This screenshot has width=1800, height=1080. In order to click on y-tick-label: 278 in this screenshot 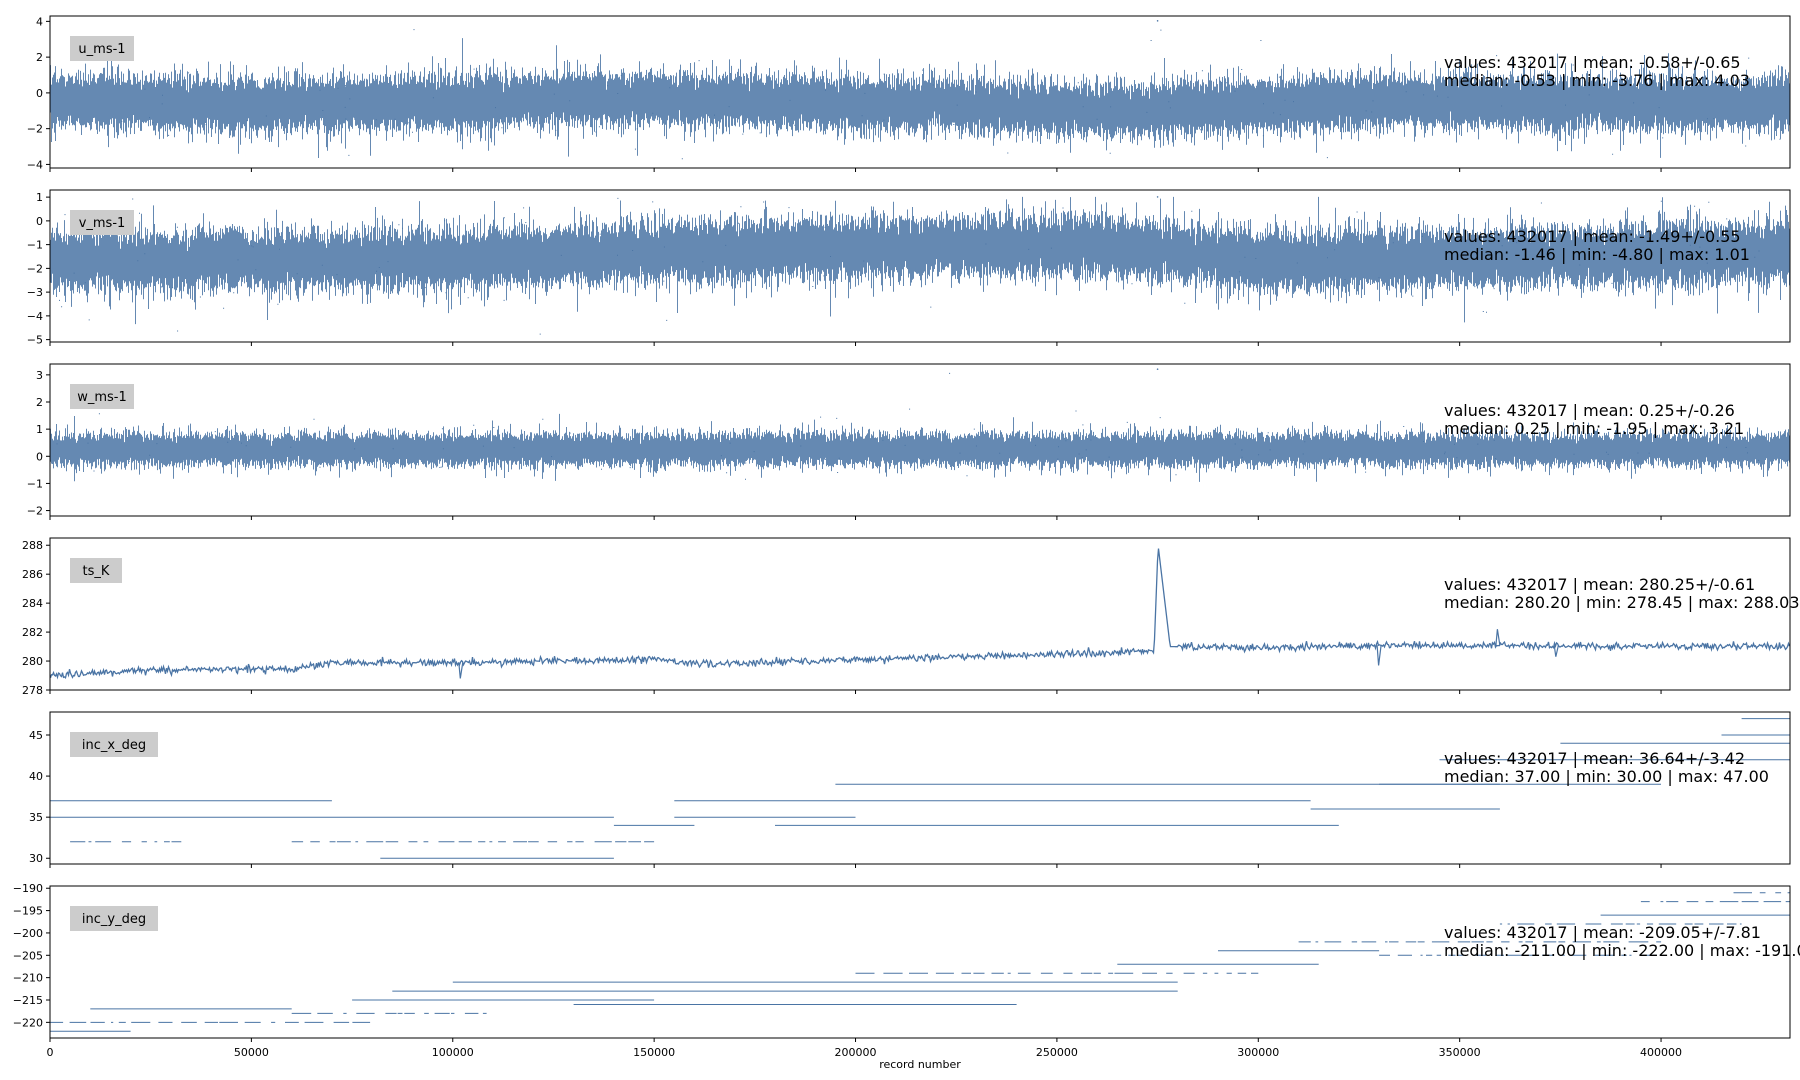, I will do `click(32, 690)`.